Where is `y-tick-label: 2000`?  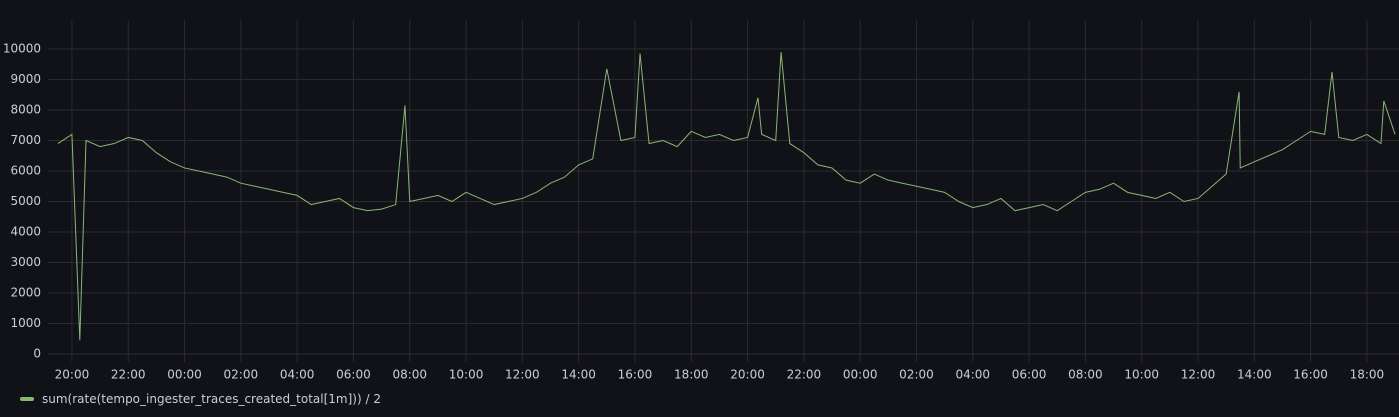
y-tick-label: 2000 is located at coordinates (25, 293).